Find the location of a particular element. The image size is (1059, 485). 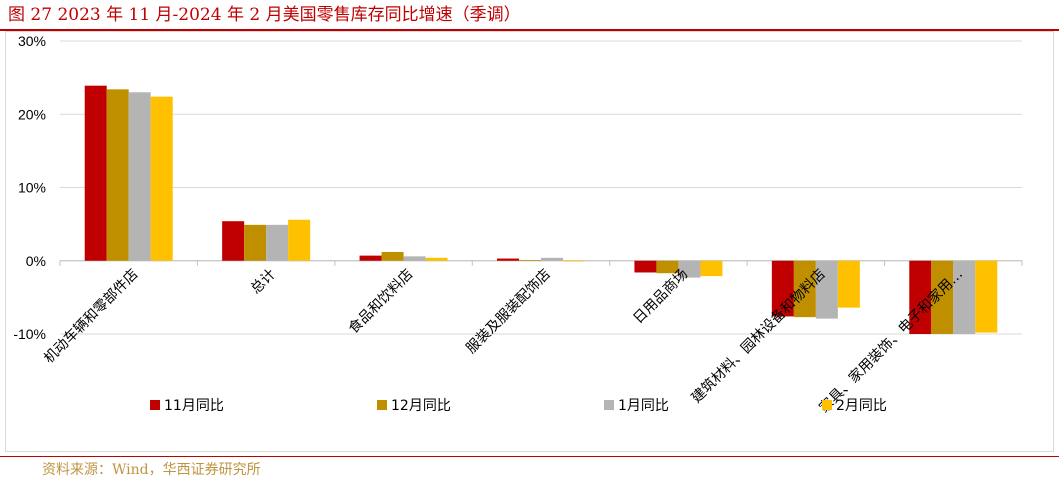

legend-label: 11月同比 is located at coordinates (194, 406).